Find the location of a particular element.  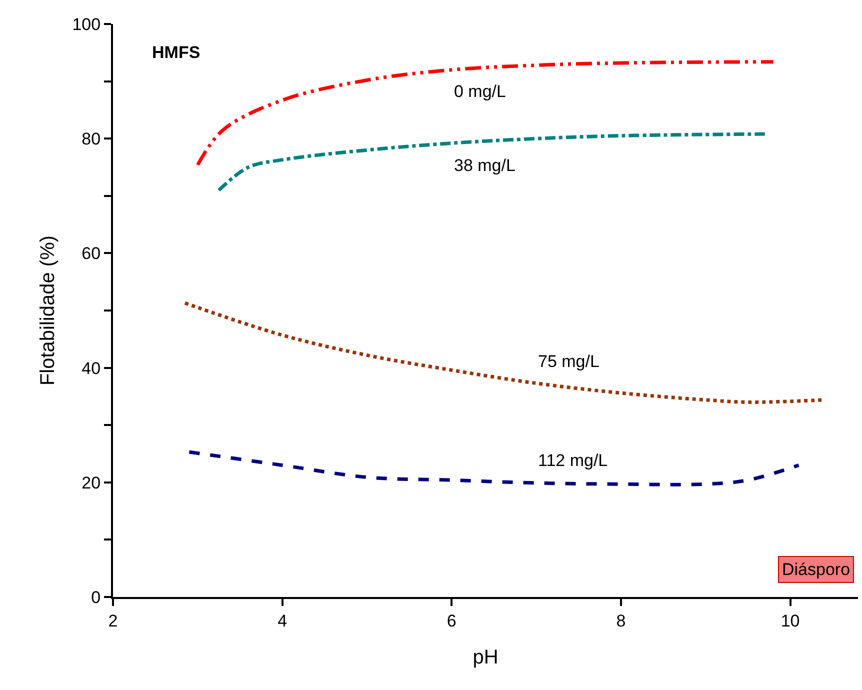

y-axis-title: Flotabilidade (%) is located at coordinates (48, 310).